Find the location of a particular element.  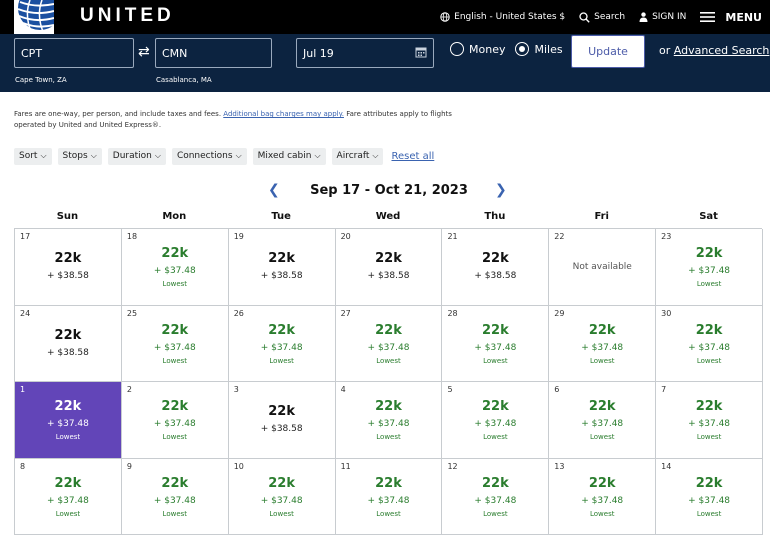

calendar-day-cell: 23 22k + $37.48 Lowest is located at coordinates (710, 267).